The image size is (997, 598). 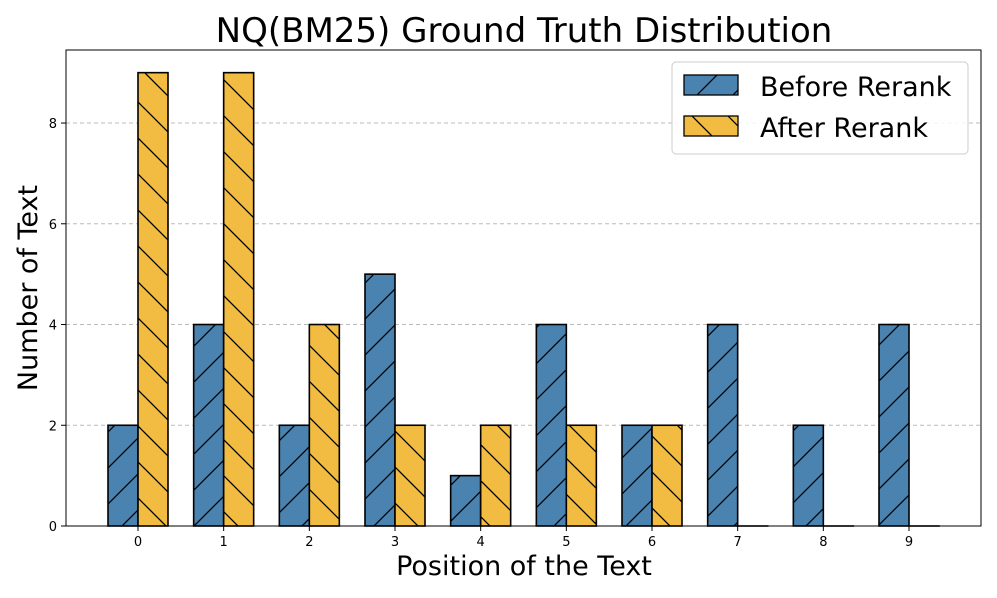 I want to click on x-tick-label: 1, so click(x=224, y=542).